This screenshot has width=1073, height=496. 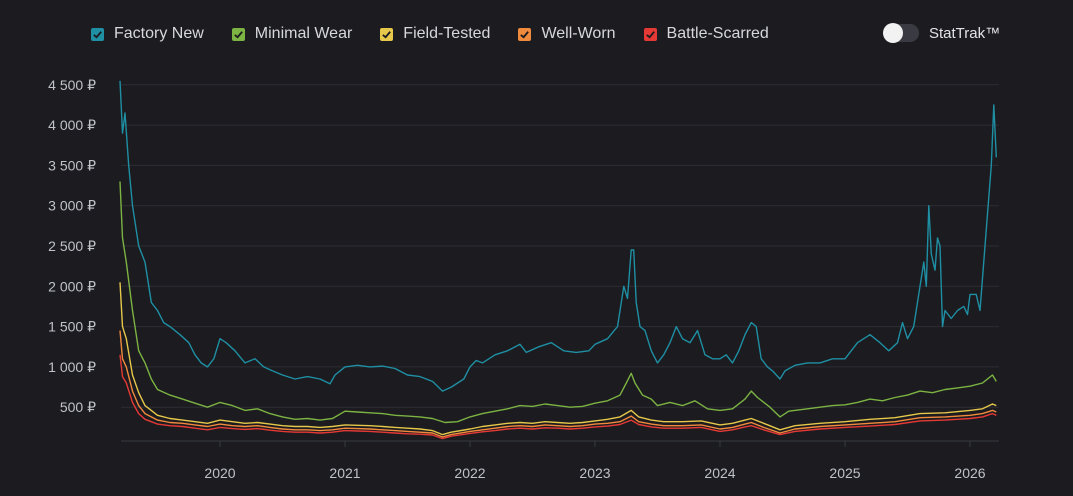 I want to click on y-tick-label: 4 500 ₽, so click(x=72, y=85).